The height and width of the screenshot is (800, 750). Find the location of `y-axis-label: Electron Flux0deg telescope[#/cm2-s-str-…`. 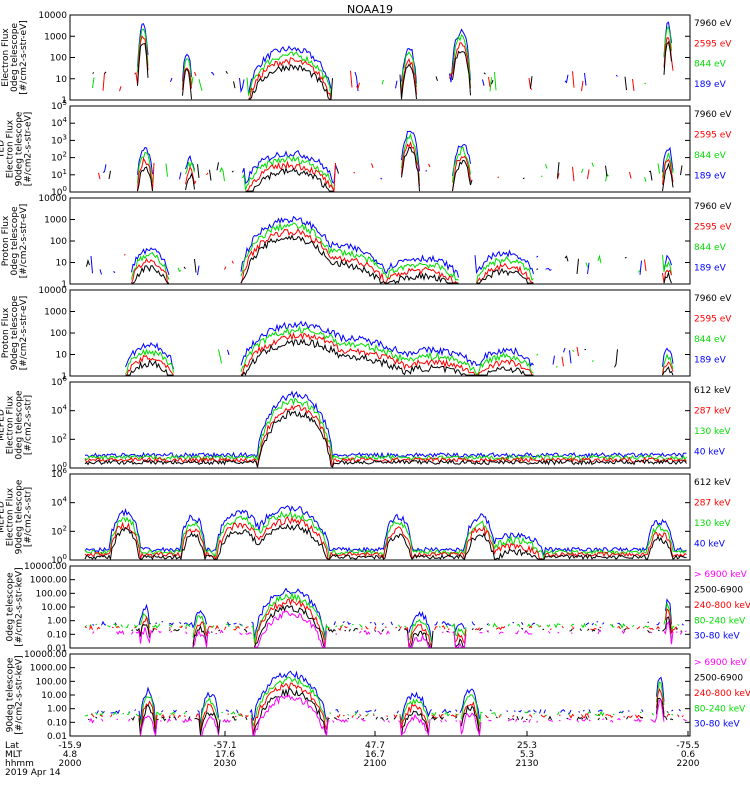

y-axis-label: Electron Flux0deg telescope[#/cm2-s-str-… is located at coordinates (15, 57).